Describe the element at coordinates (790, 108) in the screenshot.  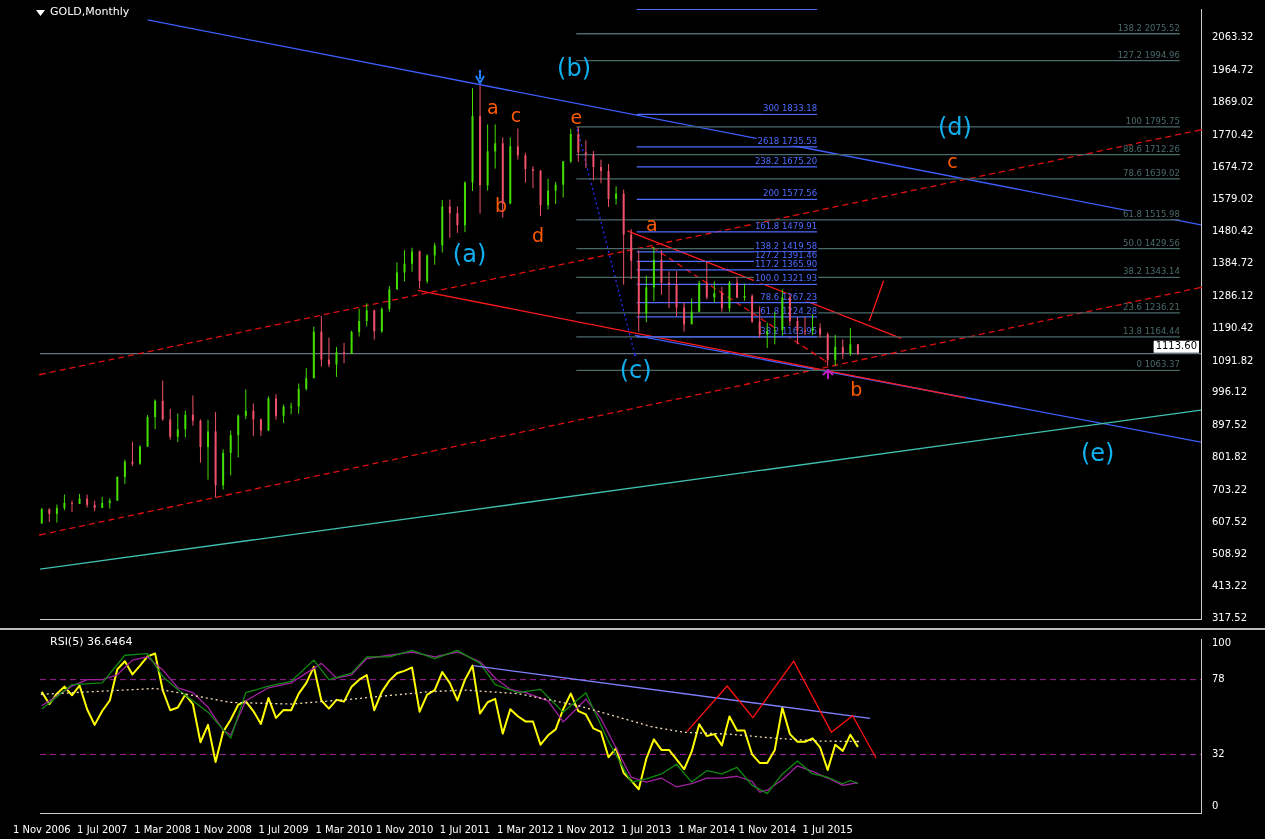
I see `series-label: 300 1833.18` at that location.